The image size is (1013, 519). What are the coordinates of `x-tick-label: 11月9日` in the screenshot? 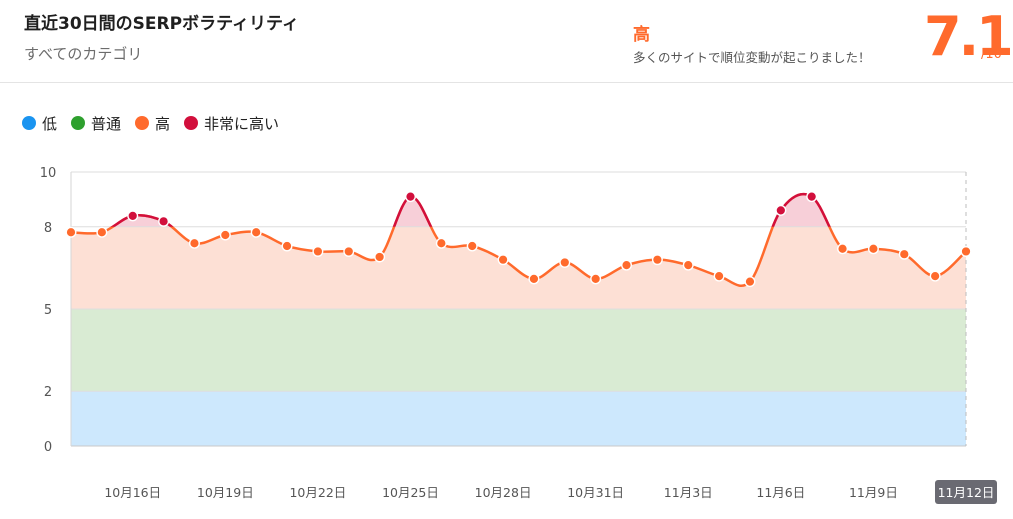 It's located at (873, 492).